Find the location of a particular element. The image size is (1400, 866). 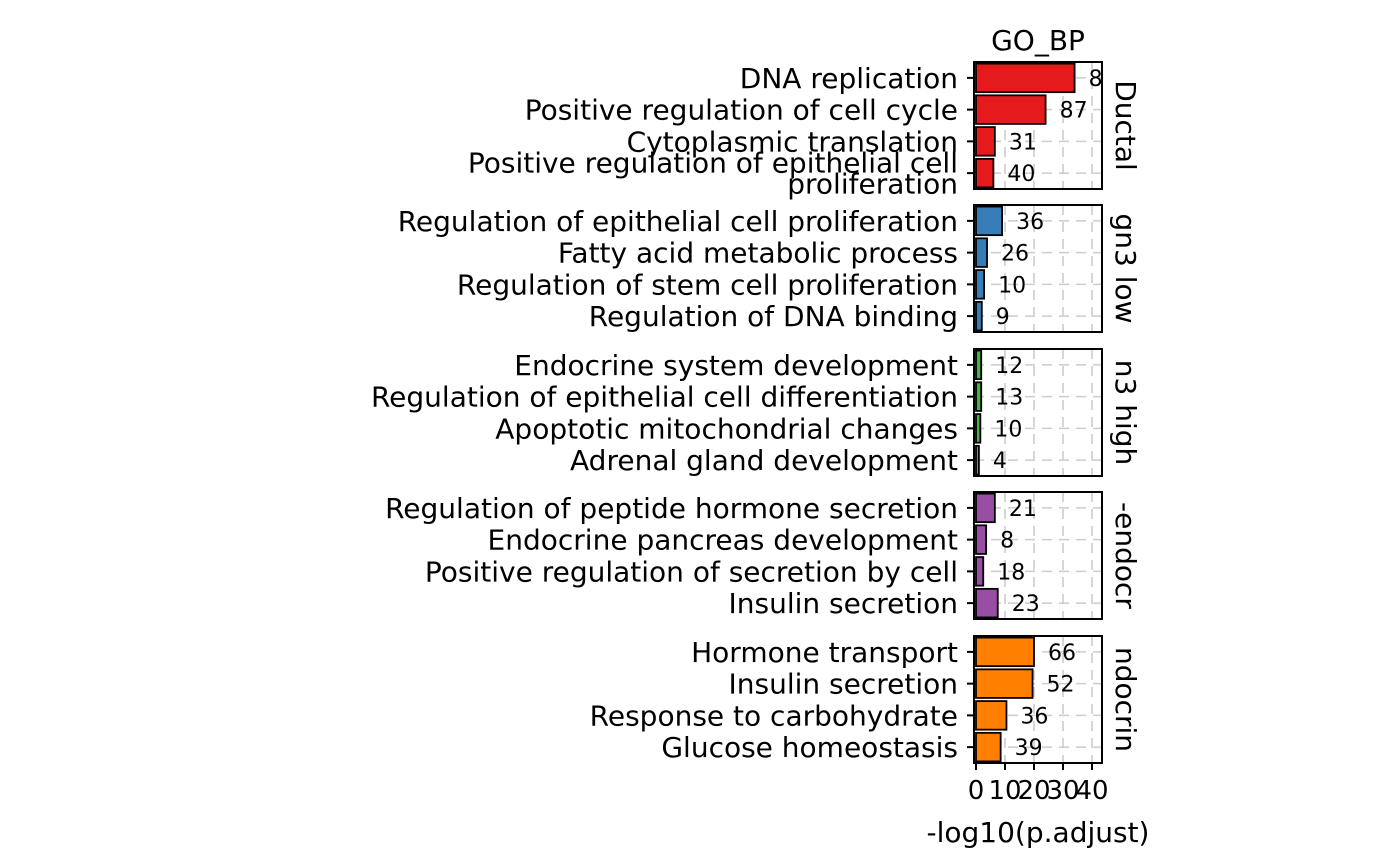

facet-strip-label: ndocrin is located at coordinates (1125, 699).